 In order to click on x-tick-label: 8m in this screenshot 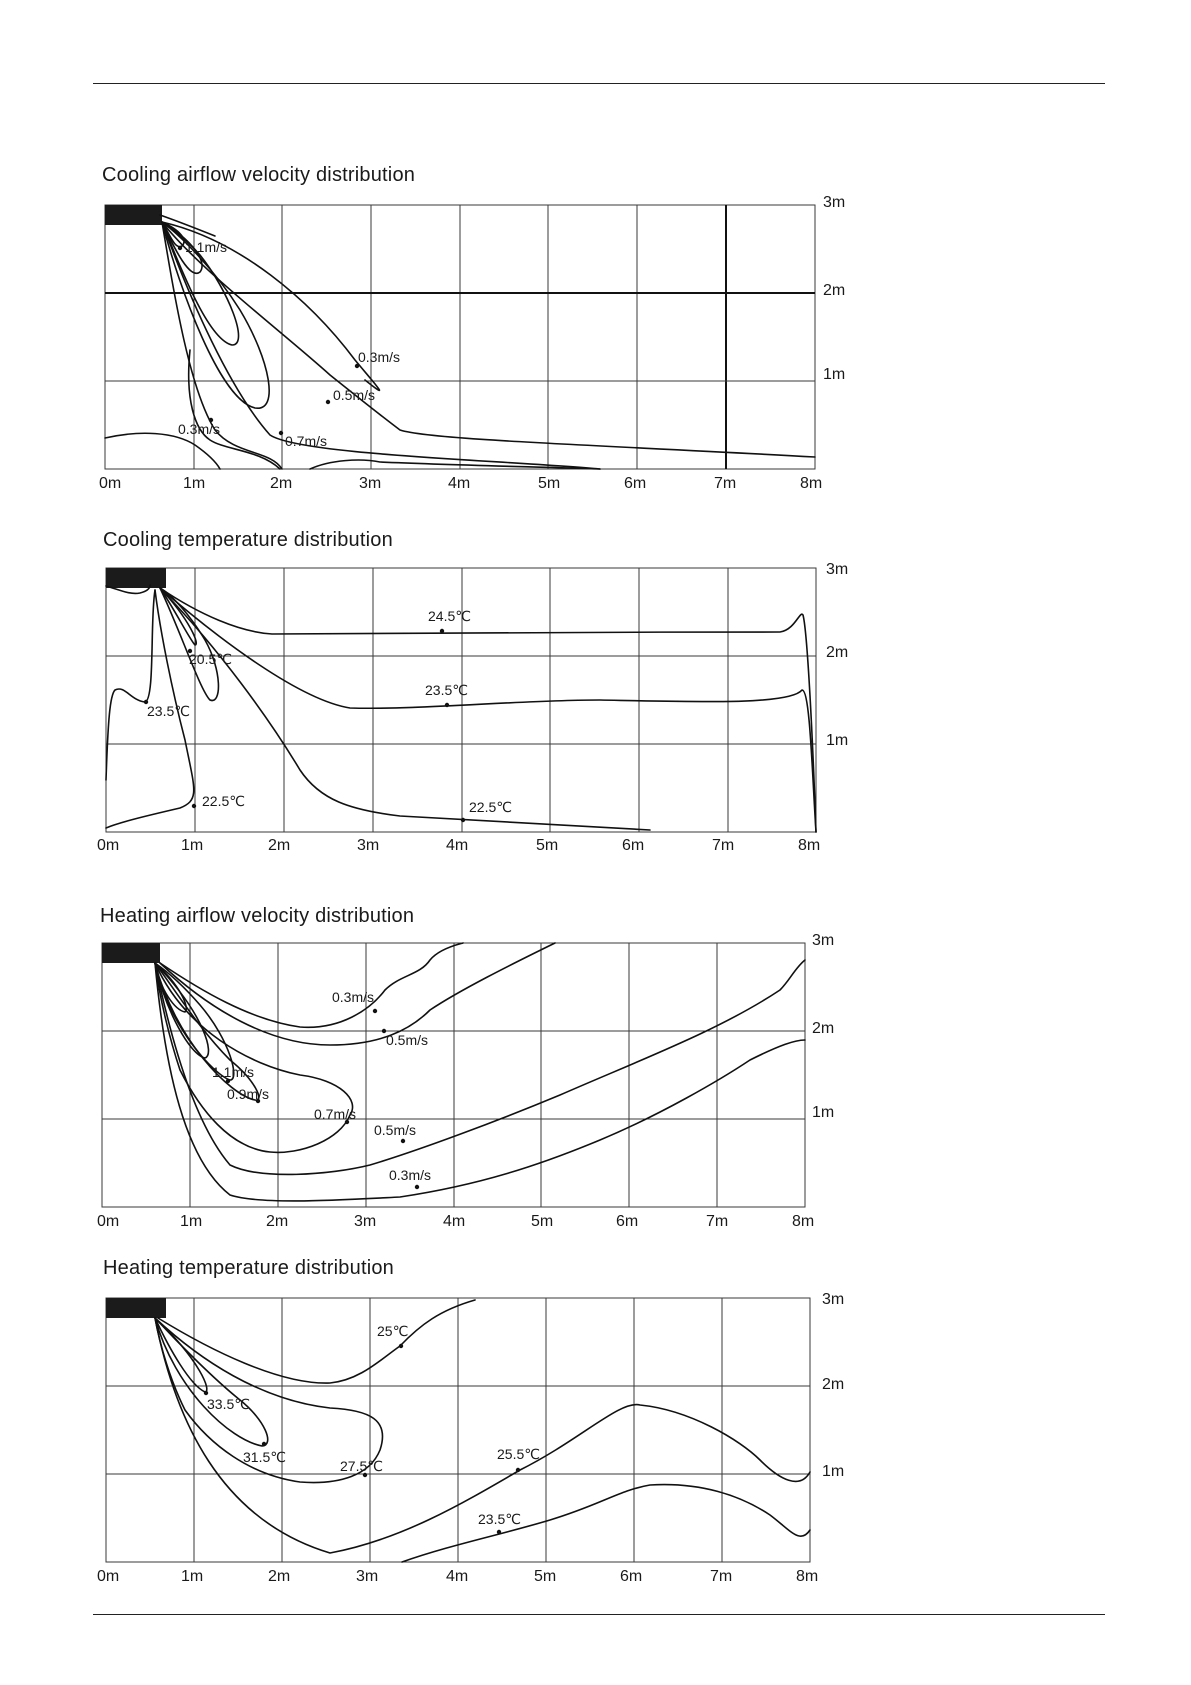, I will do `click(807, 1576)`.